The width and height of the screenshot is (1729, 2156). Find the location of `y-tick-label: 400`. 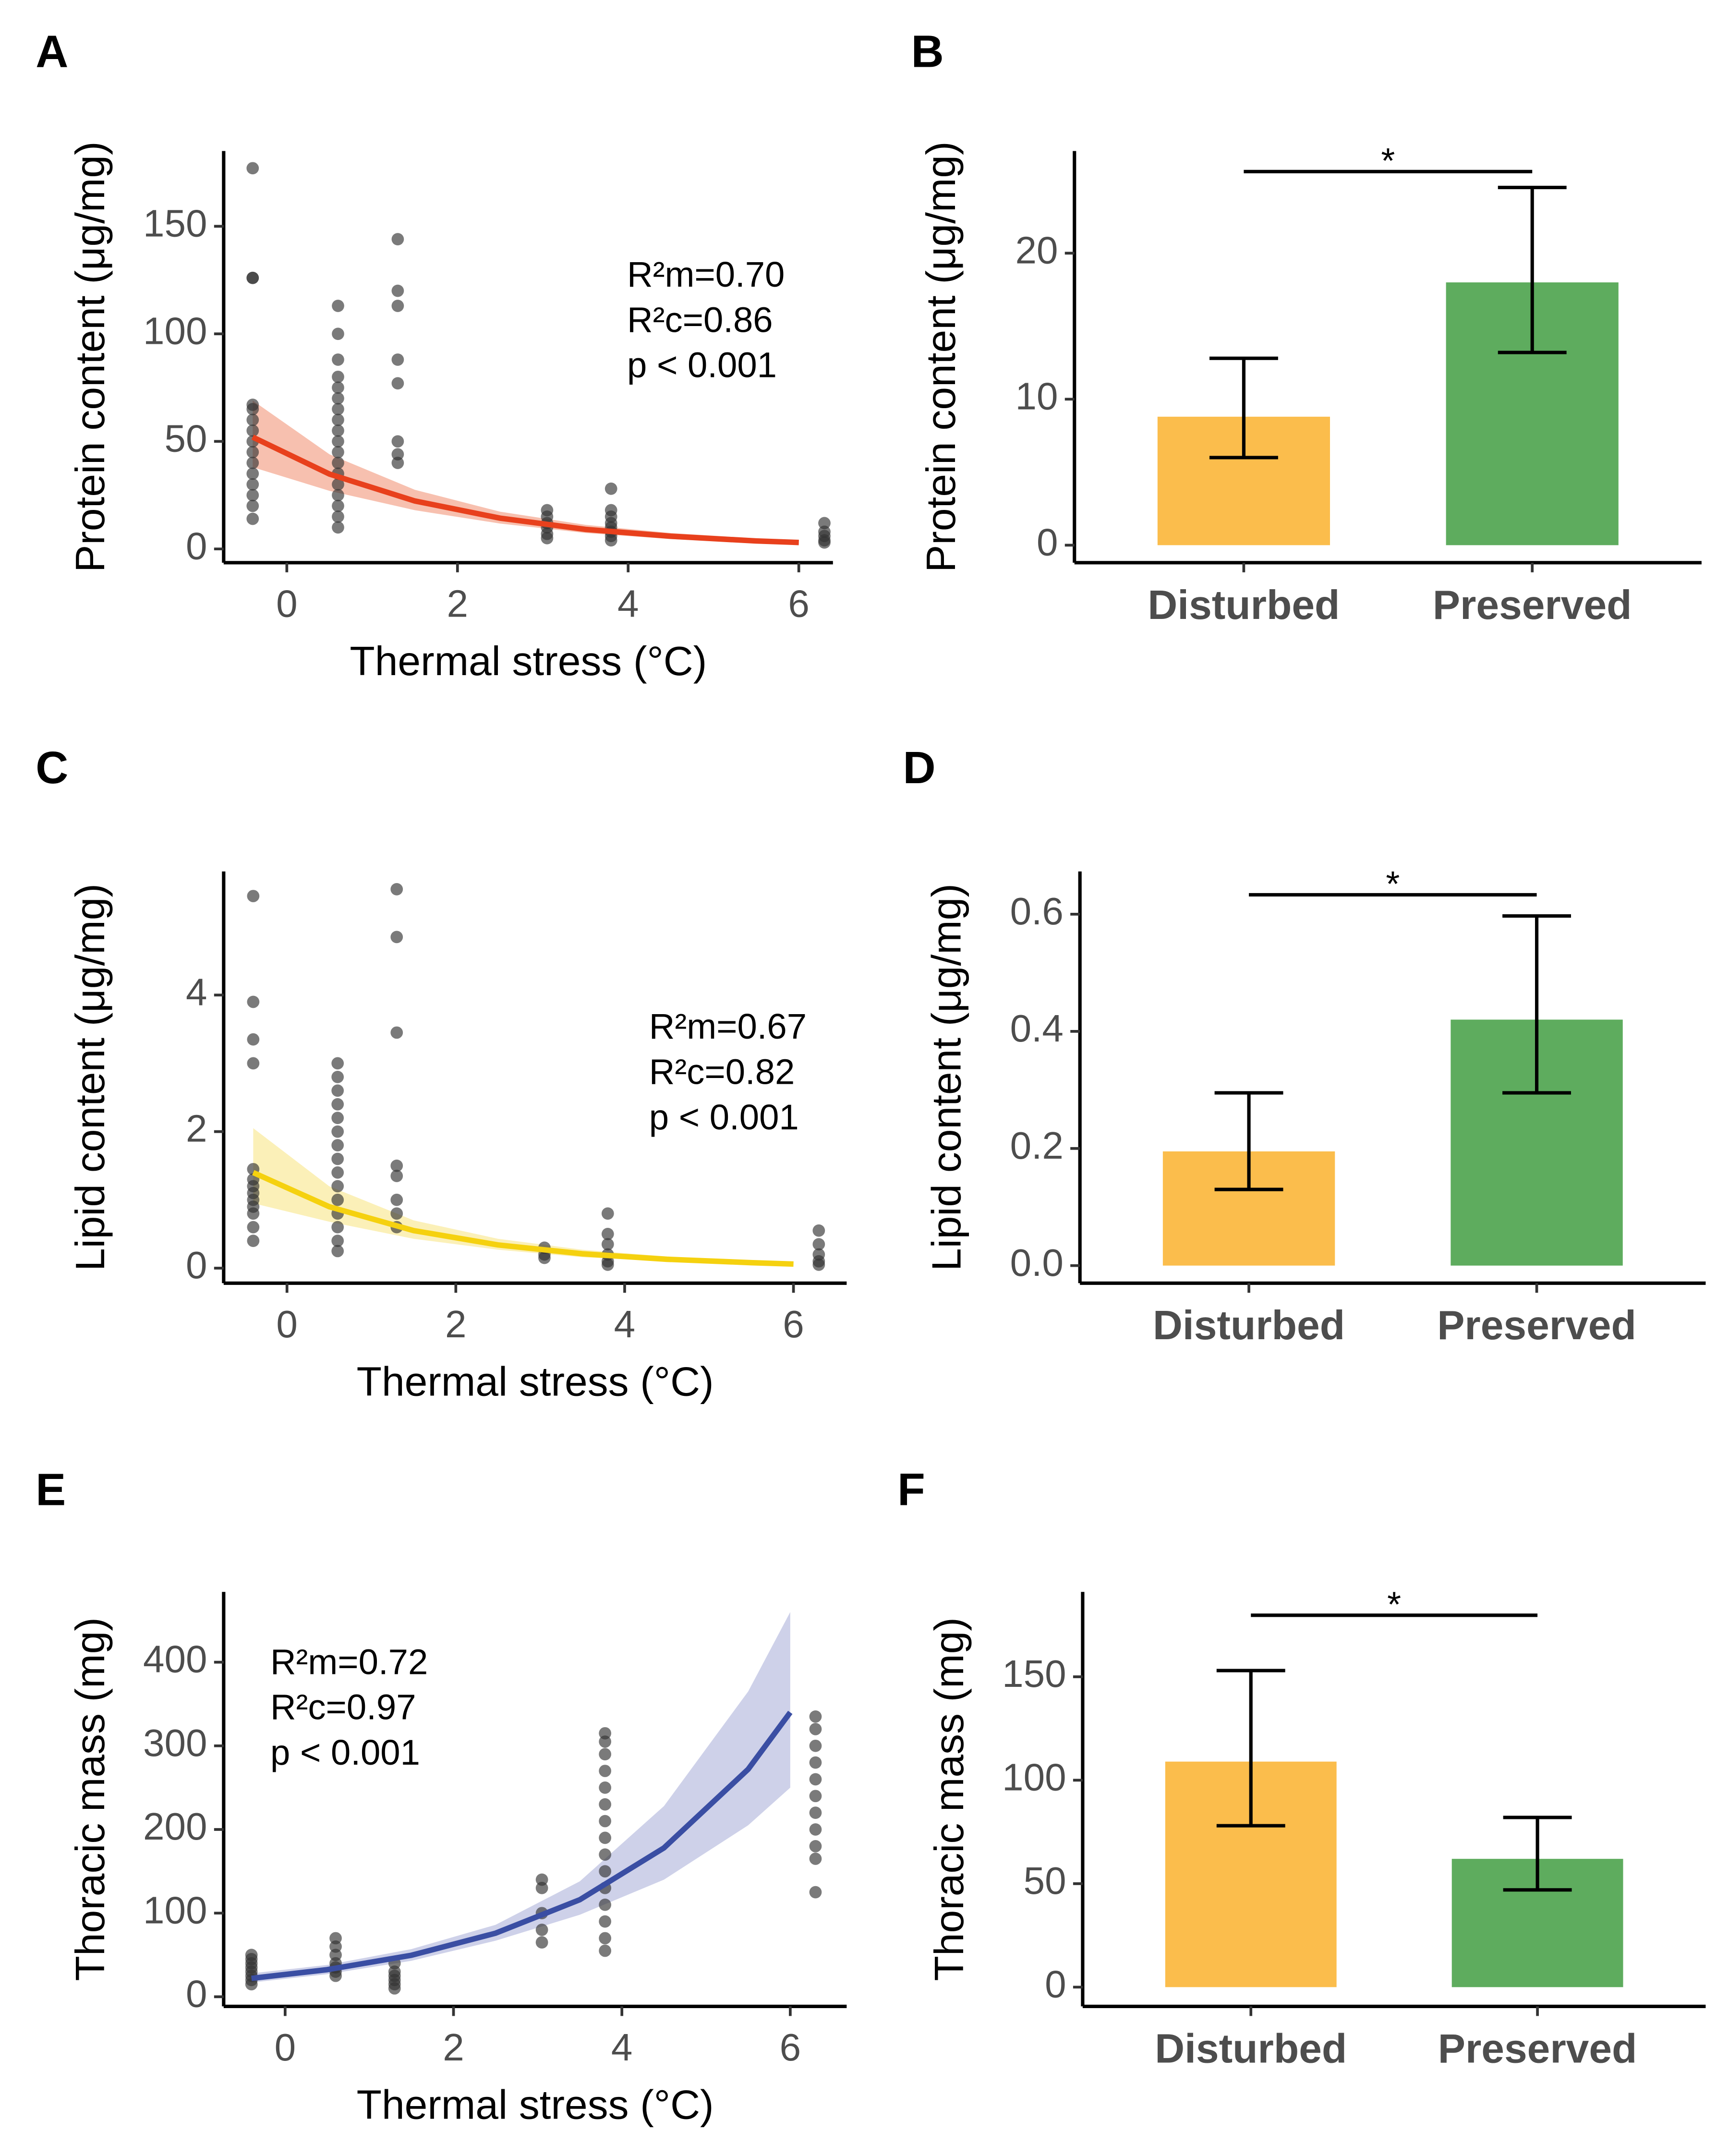

y-tick-label: 400 is located at coordinates (175, 1659).